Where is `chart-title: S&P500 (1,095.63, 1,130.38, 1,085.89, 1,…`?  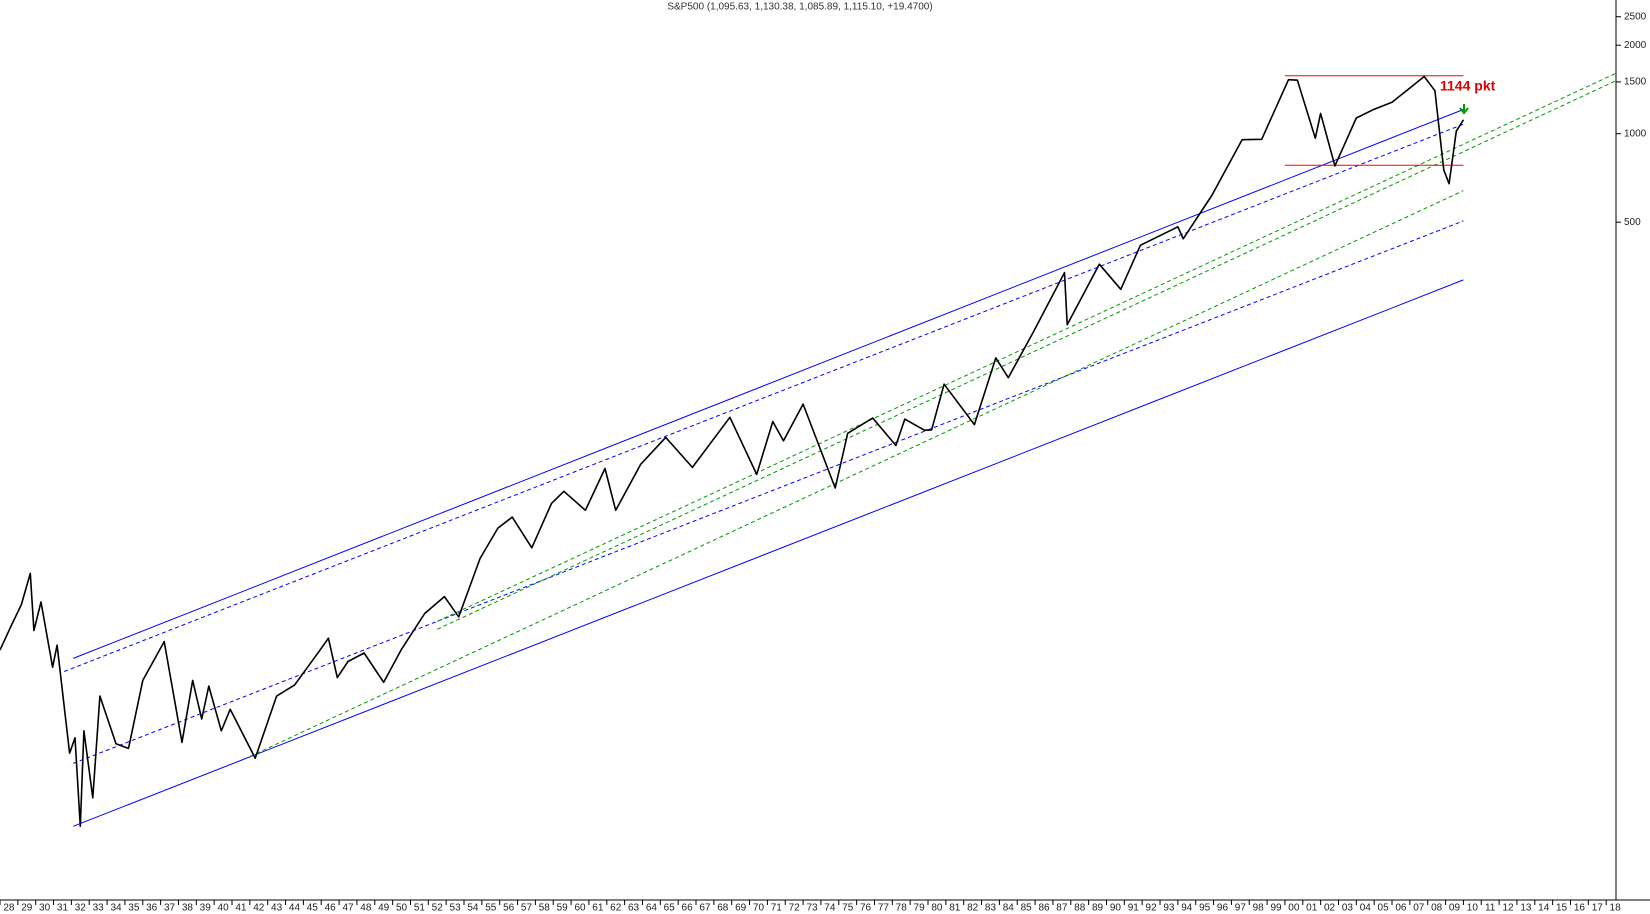
chart-title: S&P500 (1,095.63, 1,130.38, 1,085.89, 1,… is located at coordinates (799, 7).